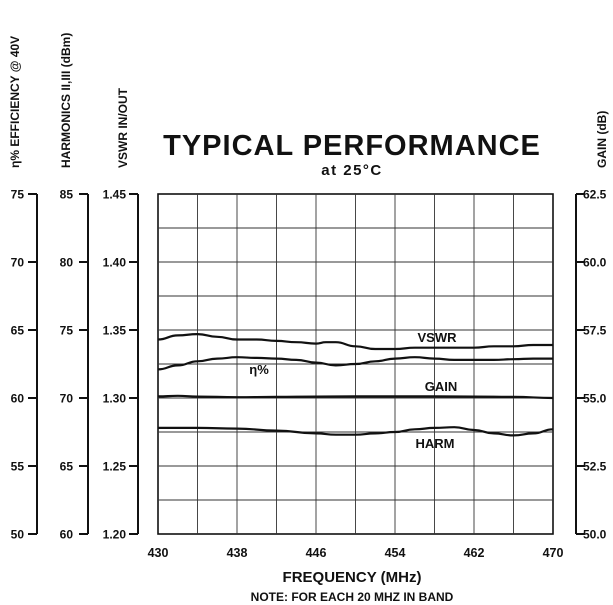 The width and height of the screenshot is (613, 605). What do you see at coordinates (237, 553) in the screenshot?
I see `x-tick-label: 438` at bounding box center [237, 553].